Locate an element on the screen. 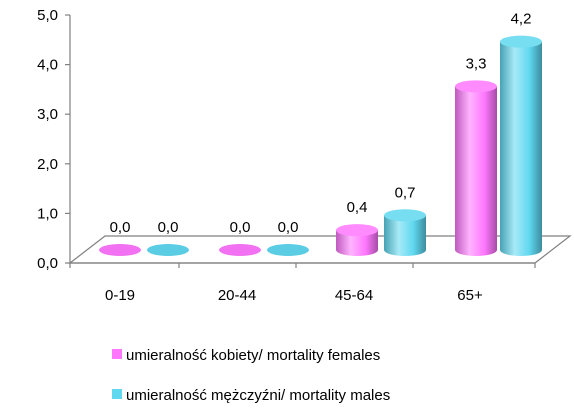  legend-label: umieralność kobiety/ mortality females is located at coordinates (253, 355).